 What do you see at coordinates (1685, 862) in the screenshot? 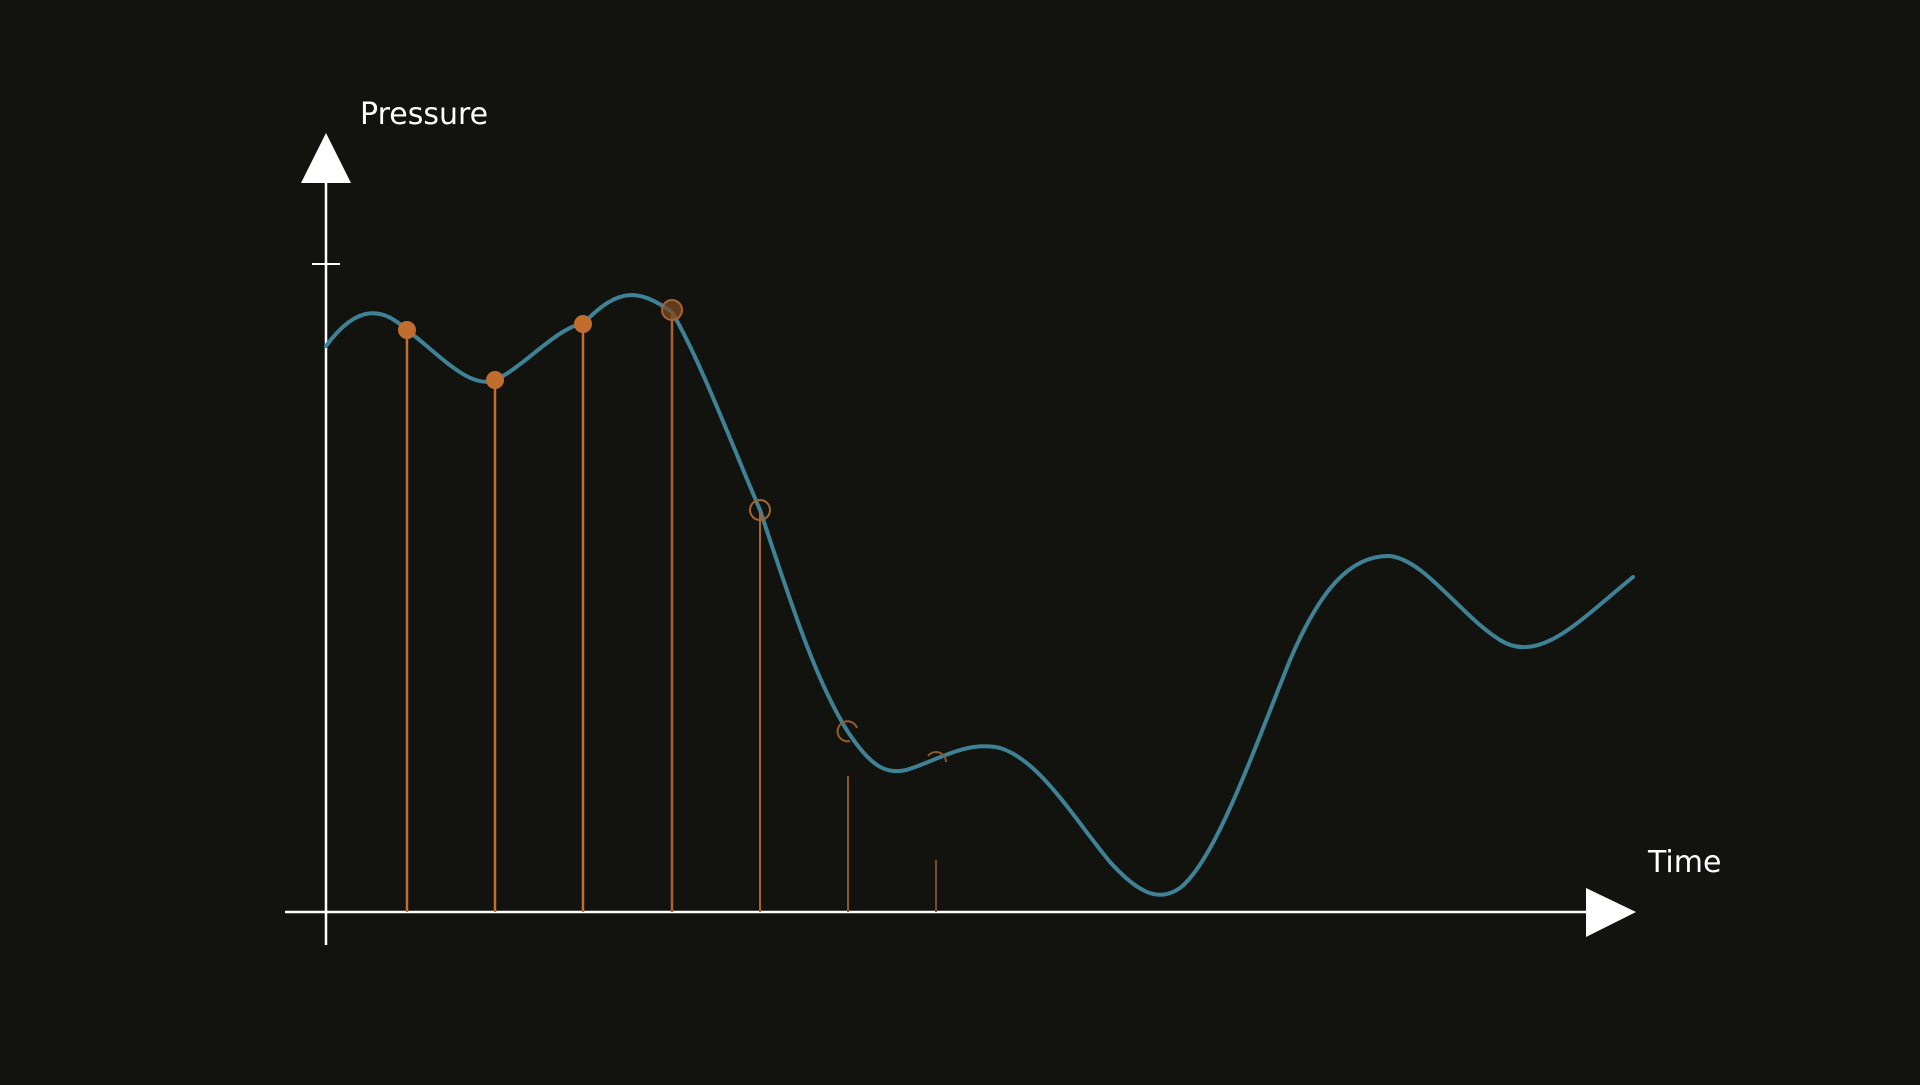
I see `x-axis-label: Time` at bounding box center [1685, 862].